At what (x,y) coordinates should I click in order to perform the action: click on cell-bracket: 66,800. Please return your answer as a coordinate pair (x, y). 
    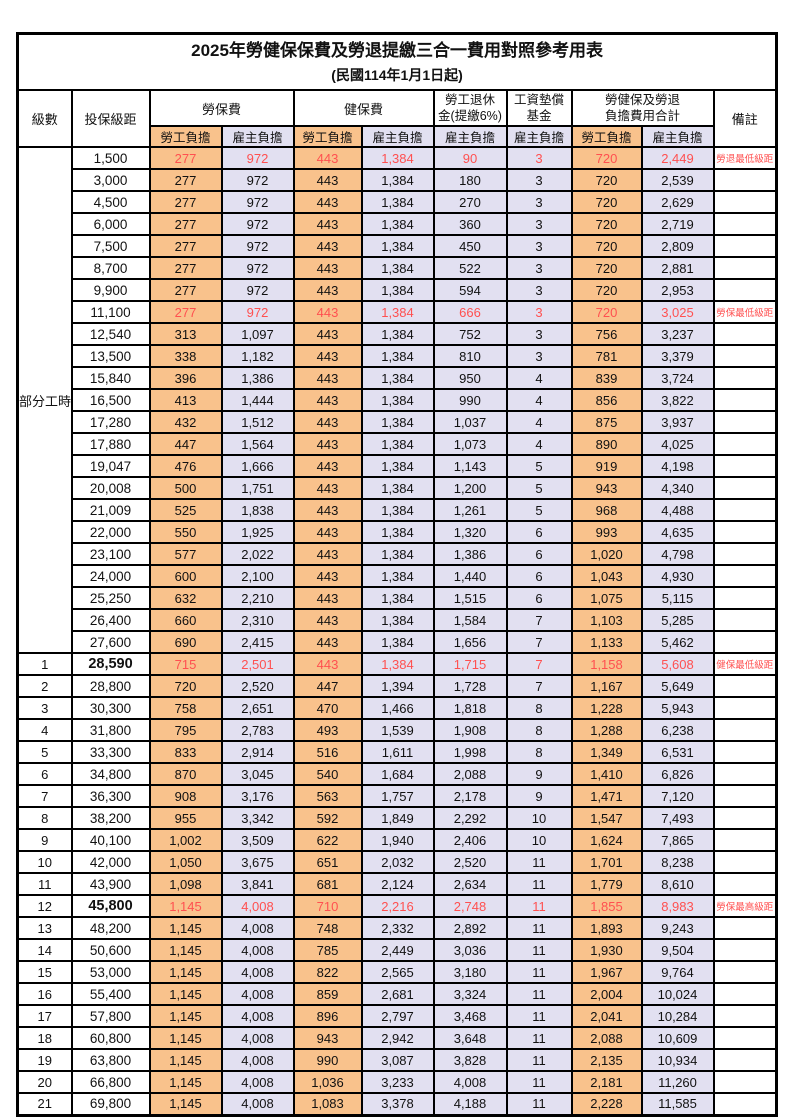
    Looking at the image, I should click on (110, 1082).